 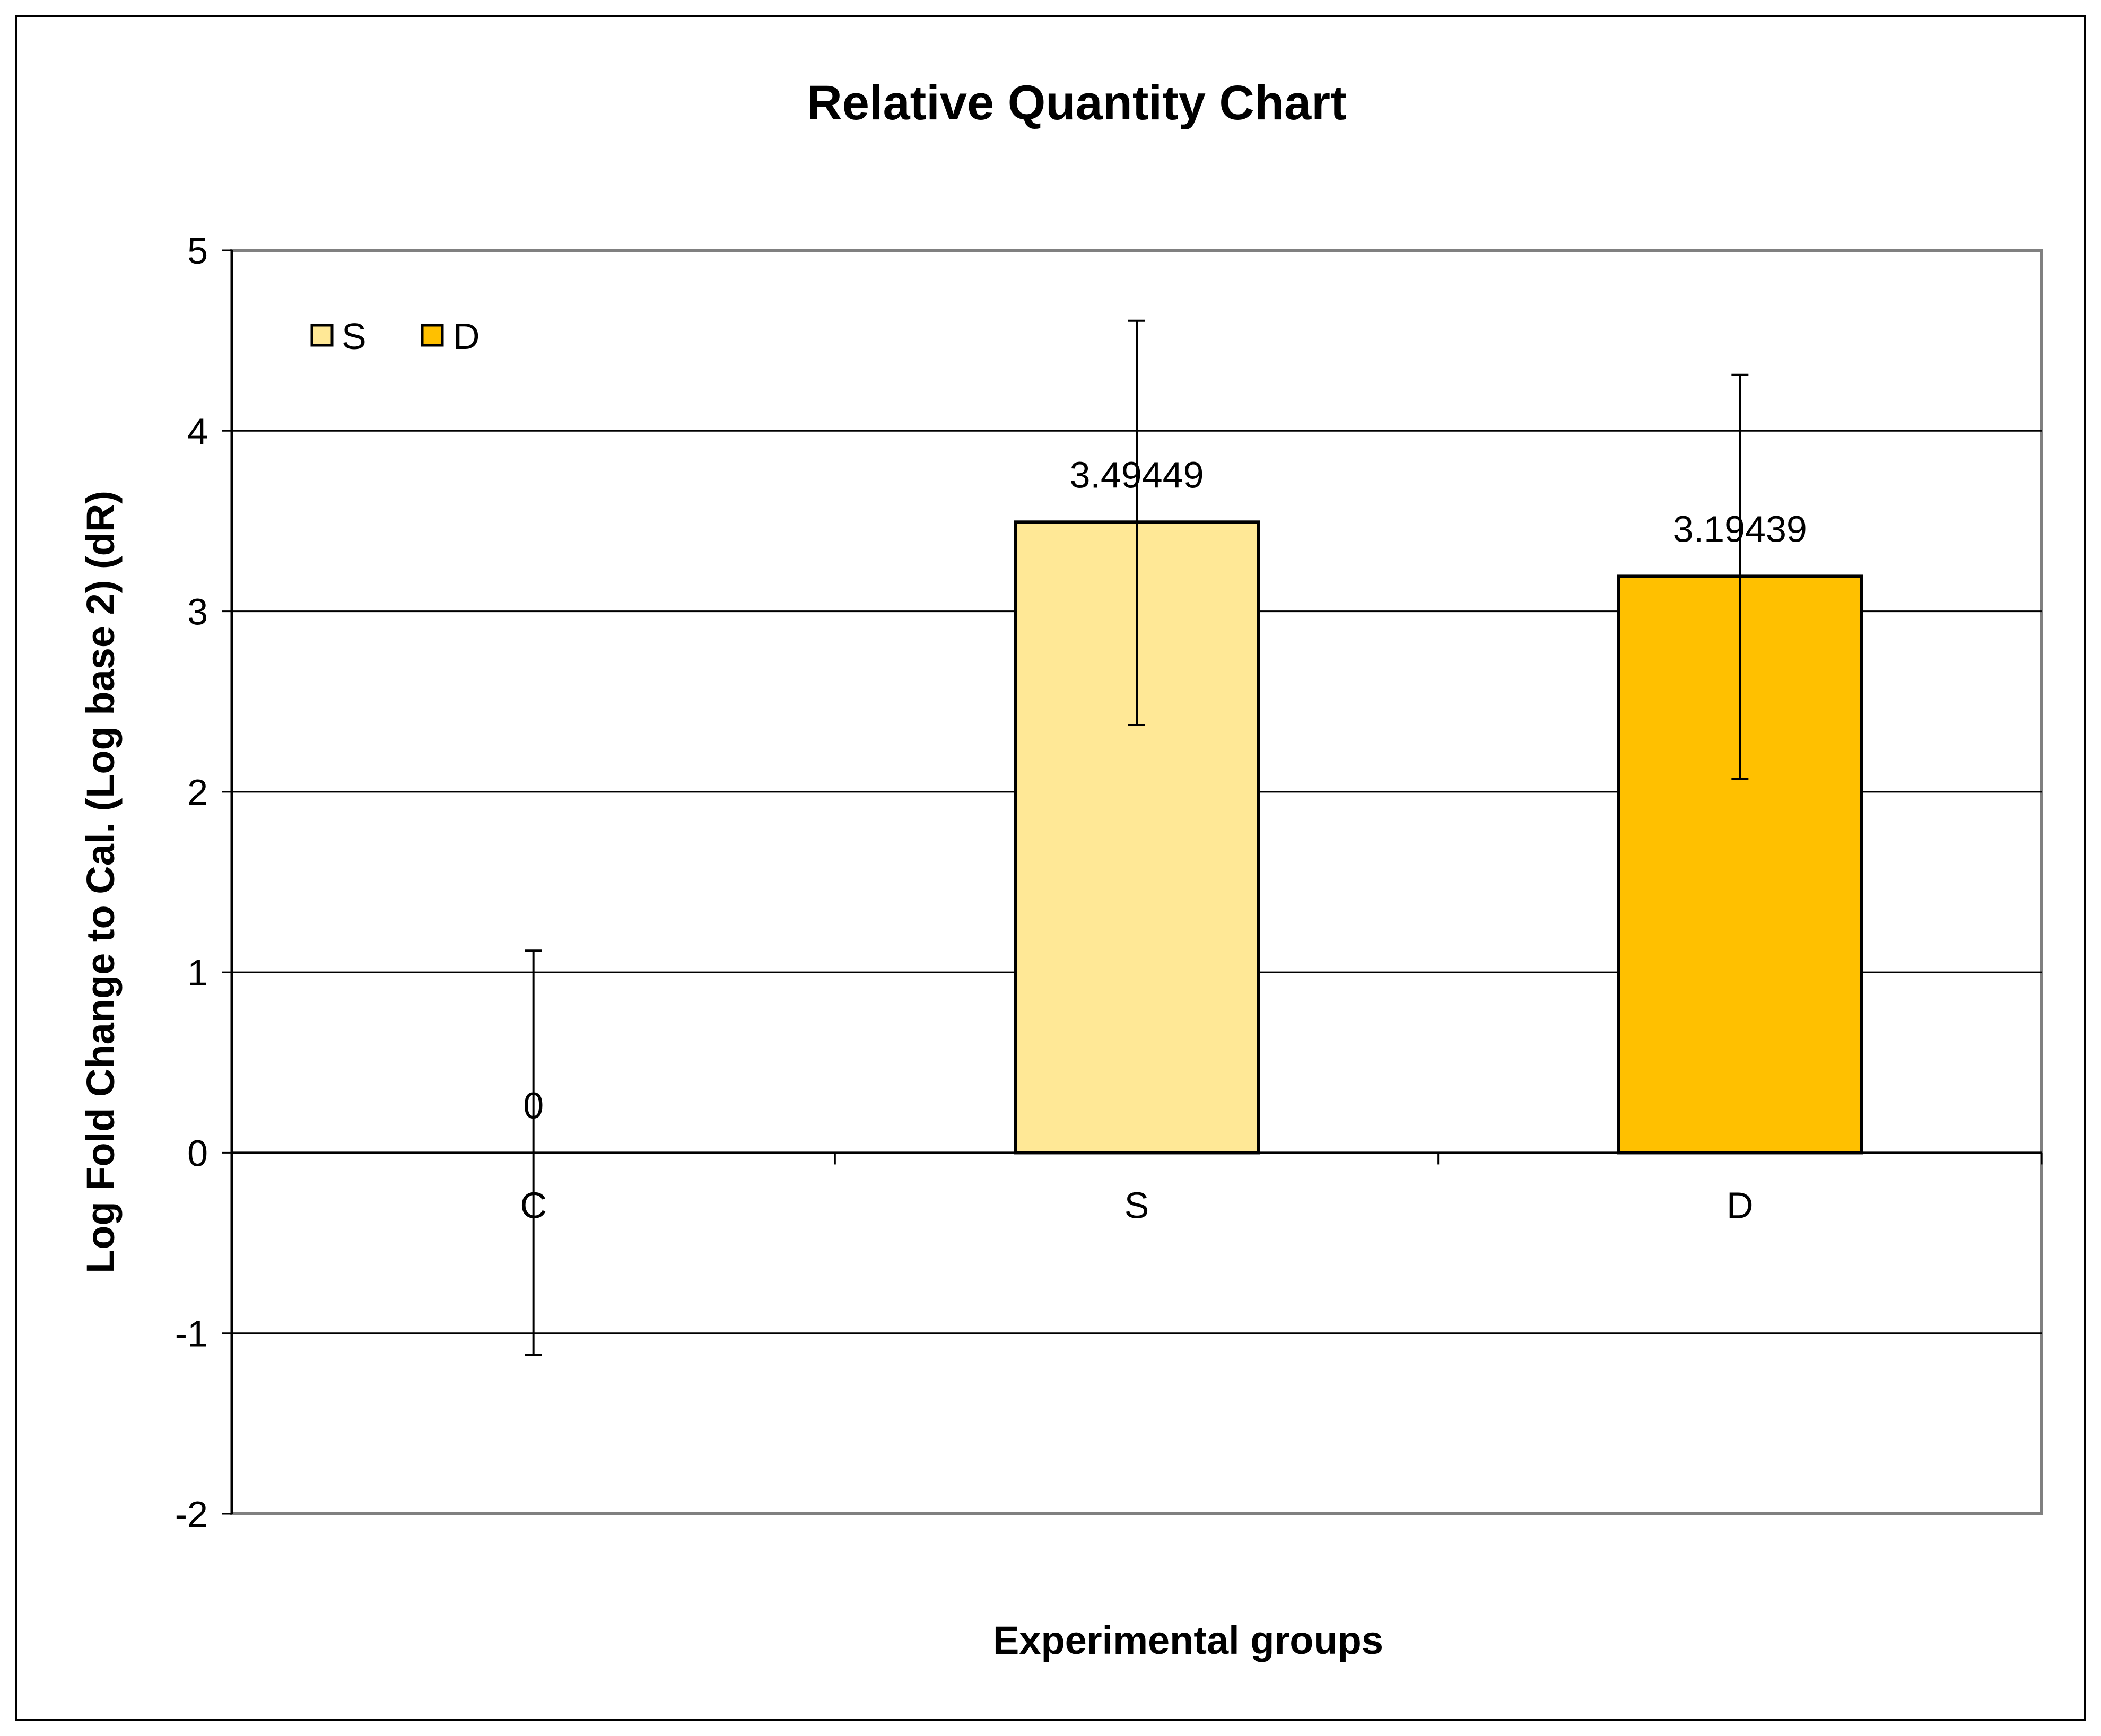 I want to click on y-tick-label: -2, so click(x=191, y=1514).